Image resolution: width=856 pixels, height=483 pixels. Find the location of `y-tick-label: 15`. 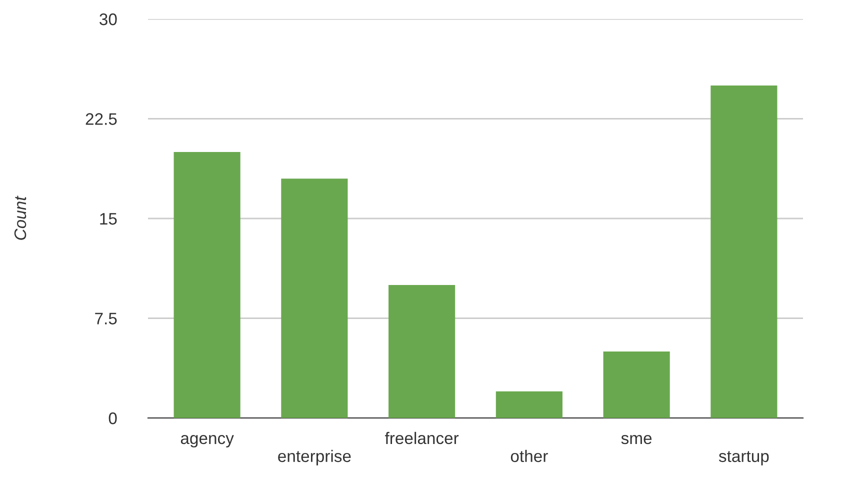

y-tick-label: 15 is located at coordinates (108, 219).